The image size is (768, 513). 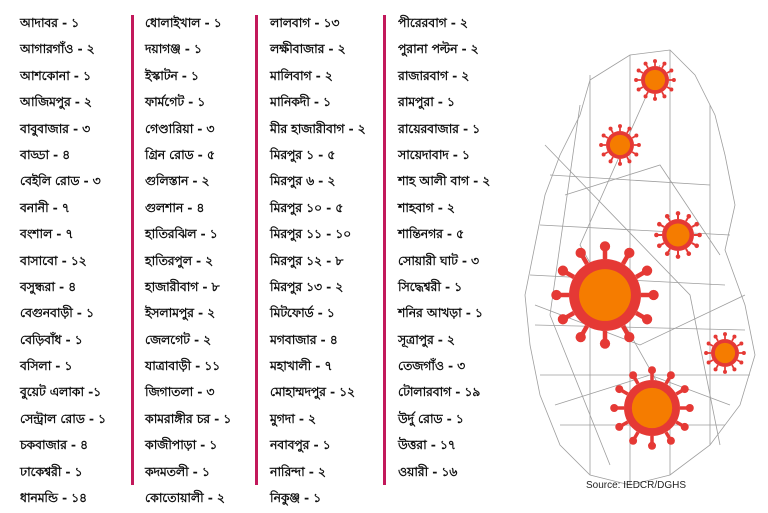 What do you see at coordinates (183, 366) in the screenshot?
I see `area-case-count: যাত্রাবাড়ী - ১১` at bounding box center [183, 366].